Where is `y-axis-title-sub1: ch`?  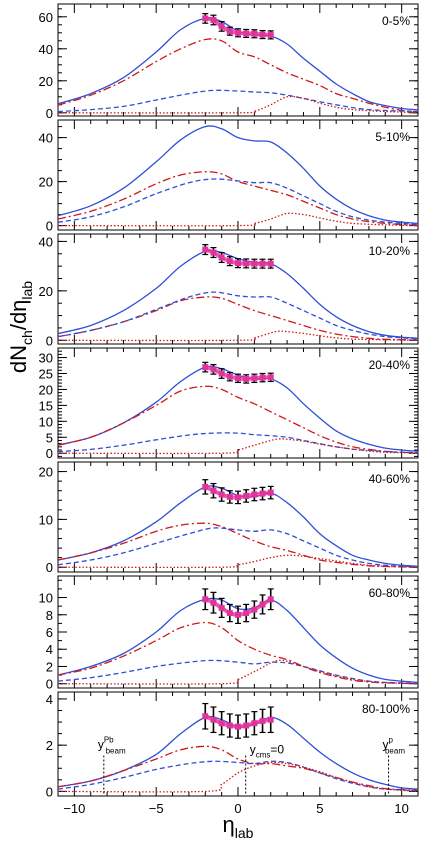
y-axis-title-sub1: ch is located at coordinates (27, 337).